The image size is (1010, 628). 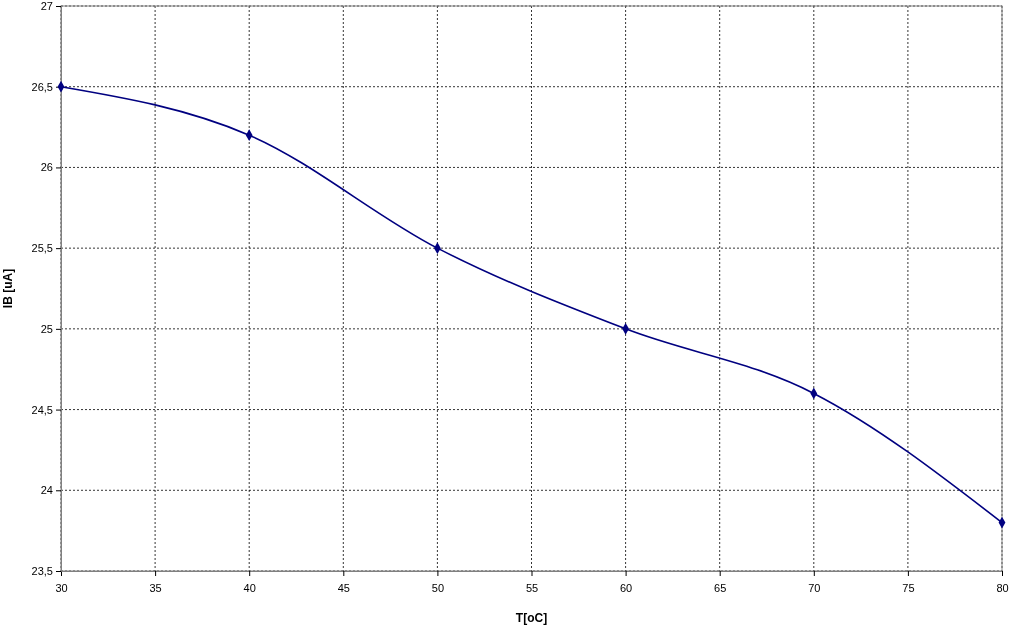 What do you see at coordinates (438, 588) in the screenshot?
I see `x-tick-label: 50` at bounding box center [438, 588].